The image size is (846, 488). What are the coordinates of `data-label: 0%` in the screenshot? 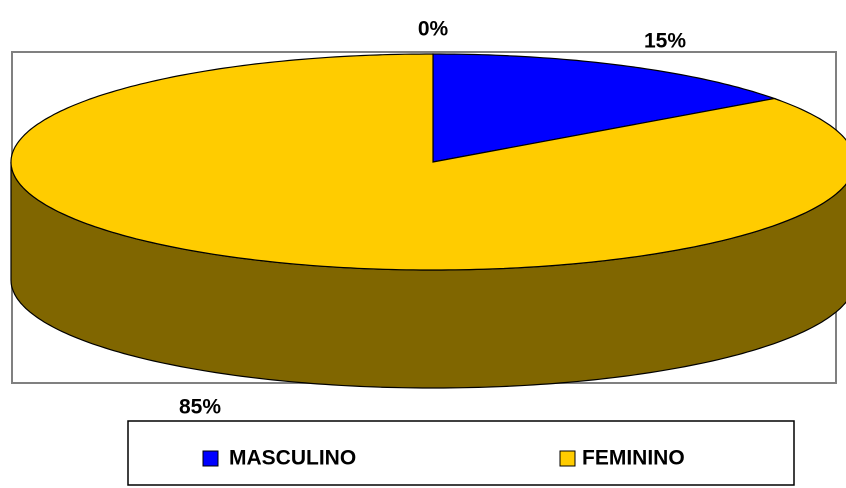 It's located at (433, 29).